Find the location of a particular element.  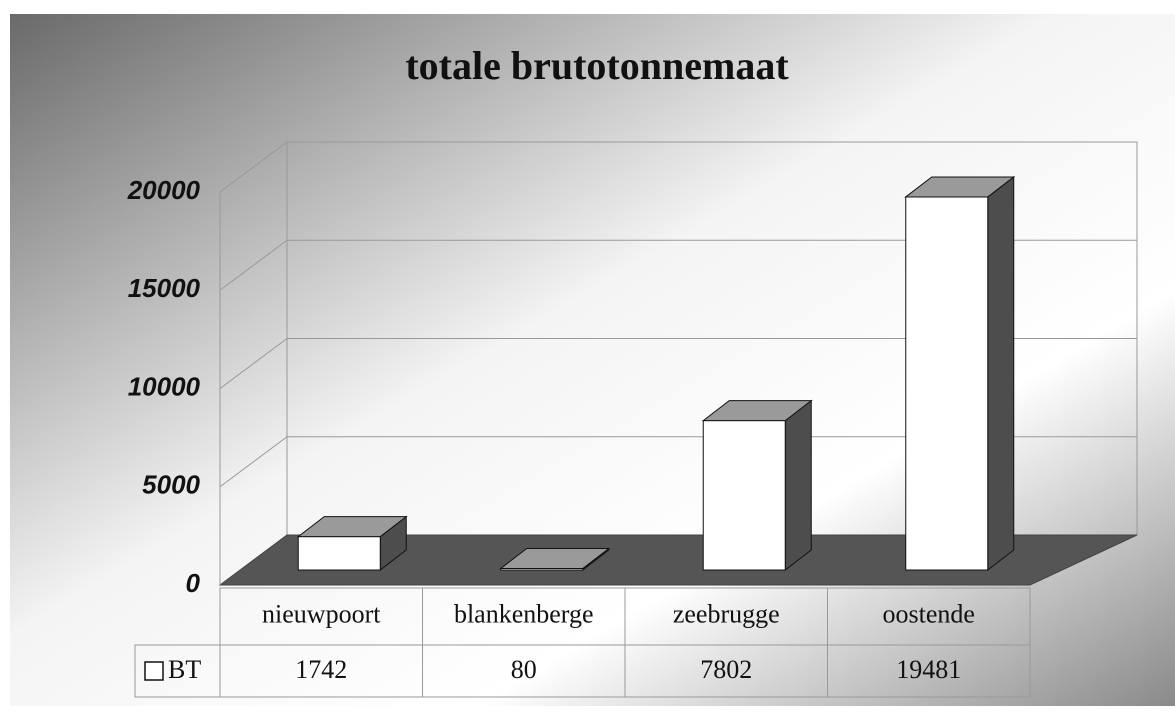

y-tick-label: 15000 is located at coordinates (164, 288).